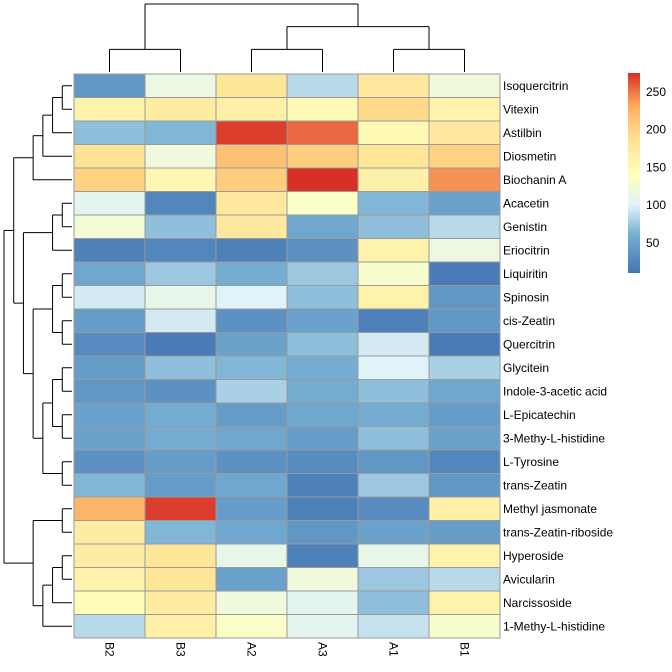 The height and width of the screenshot is (672, 672). Describe the element at coordinates (653, 243) in the screenshot. I see `legend-tick-label: 50` at that location.